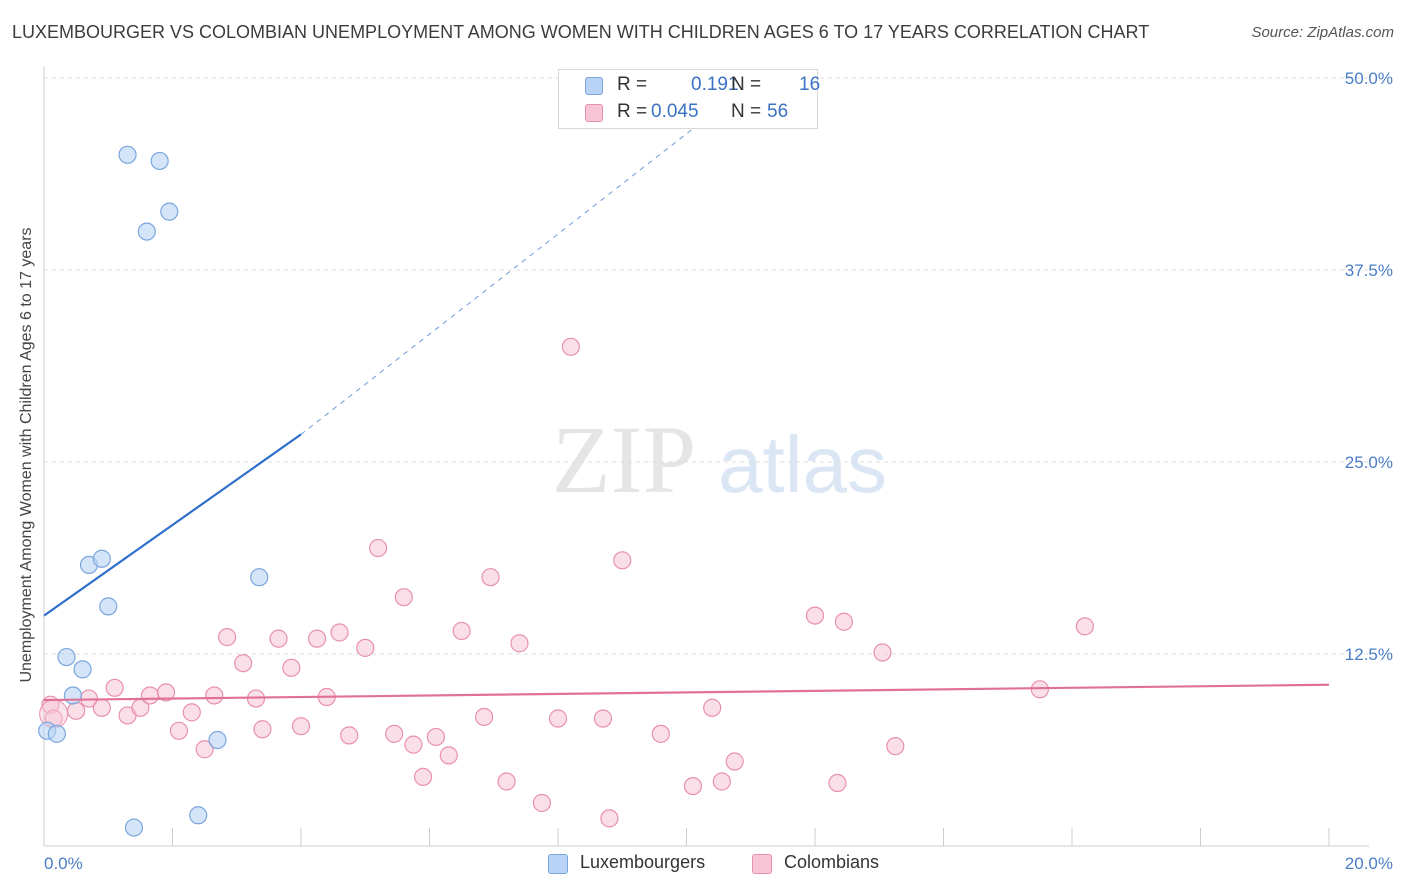  What do you see at coordinates (802, 464) in the screenshot?
I see `watermark-atlas: atlas` at bounding box center [802, 464].